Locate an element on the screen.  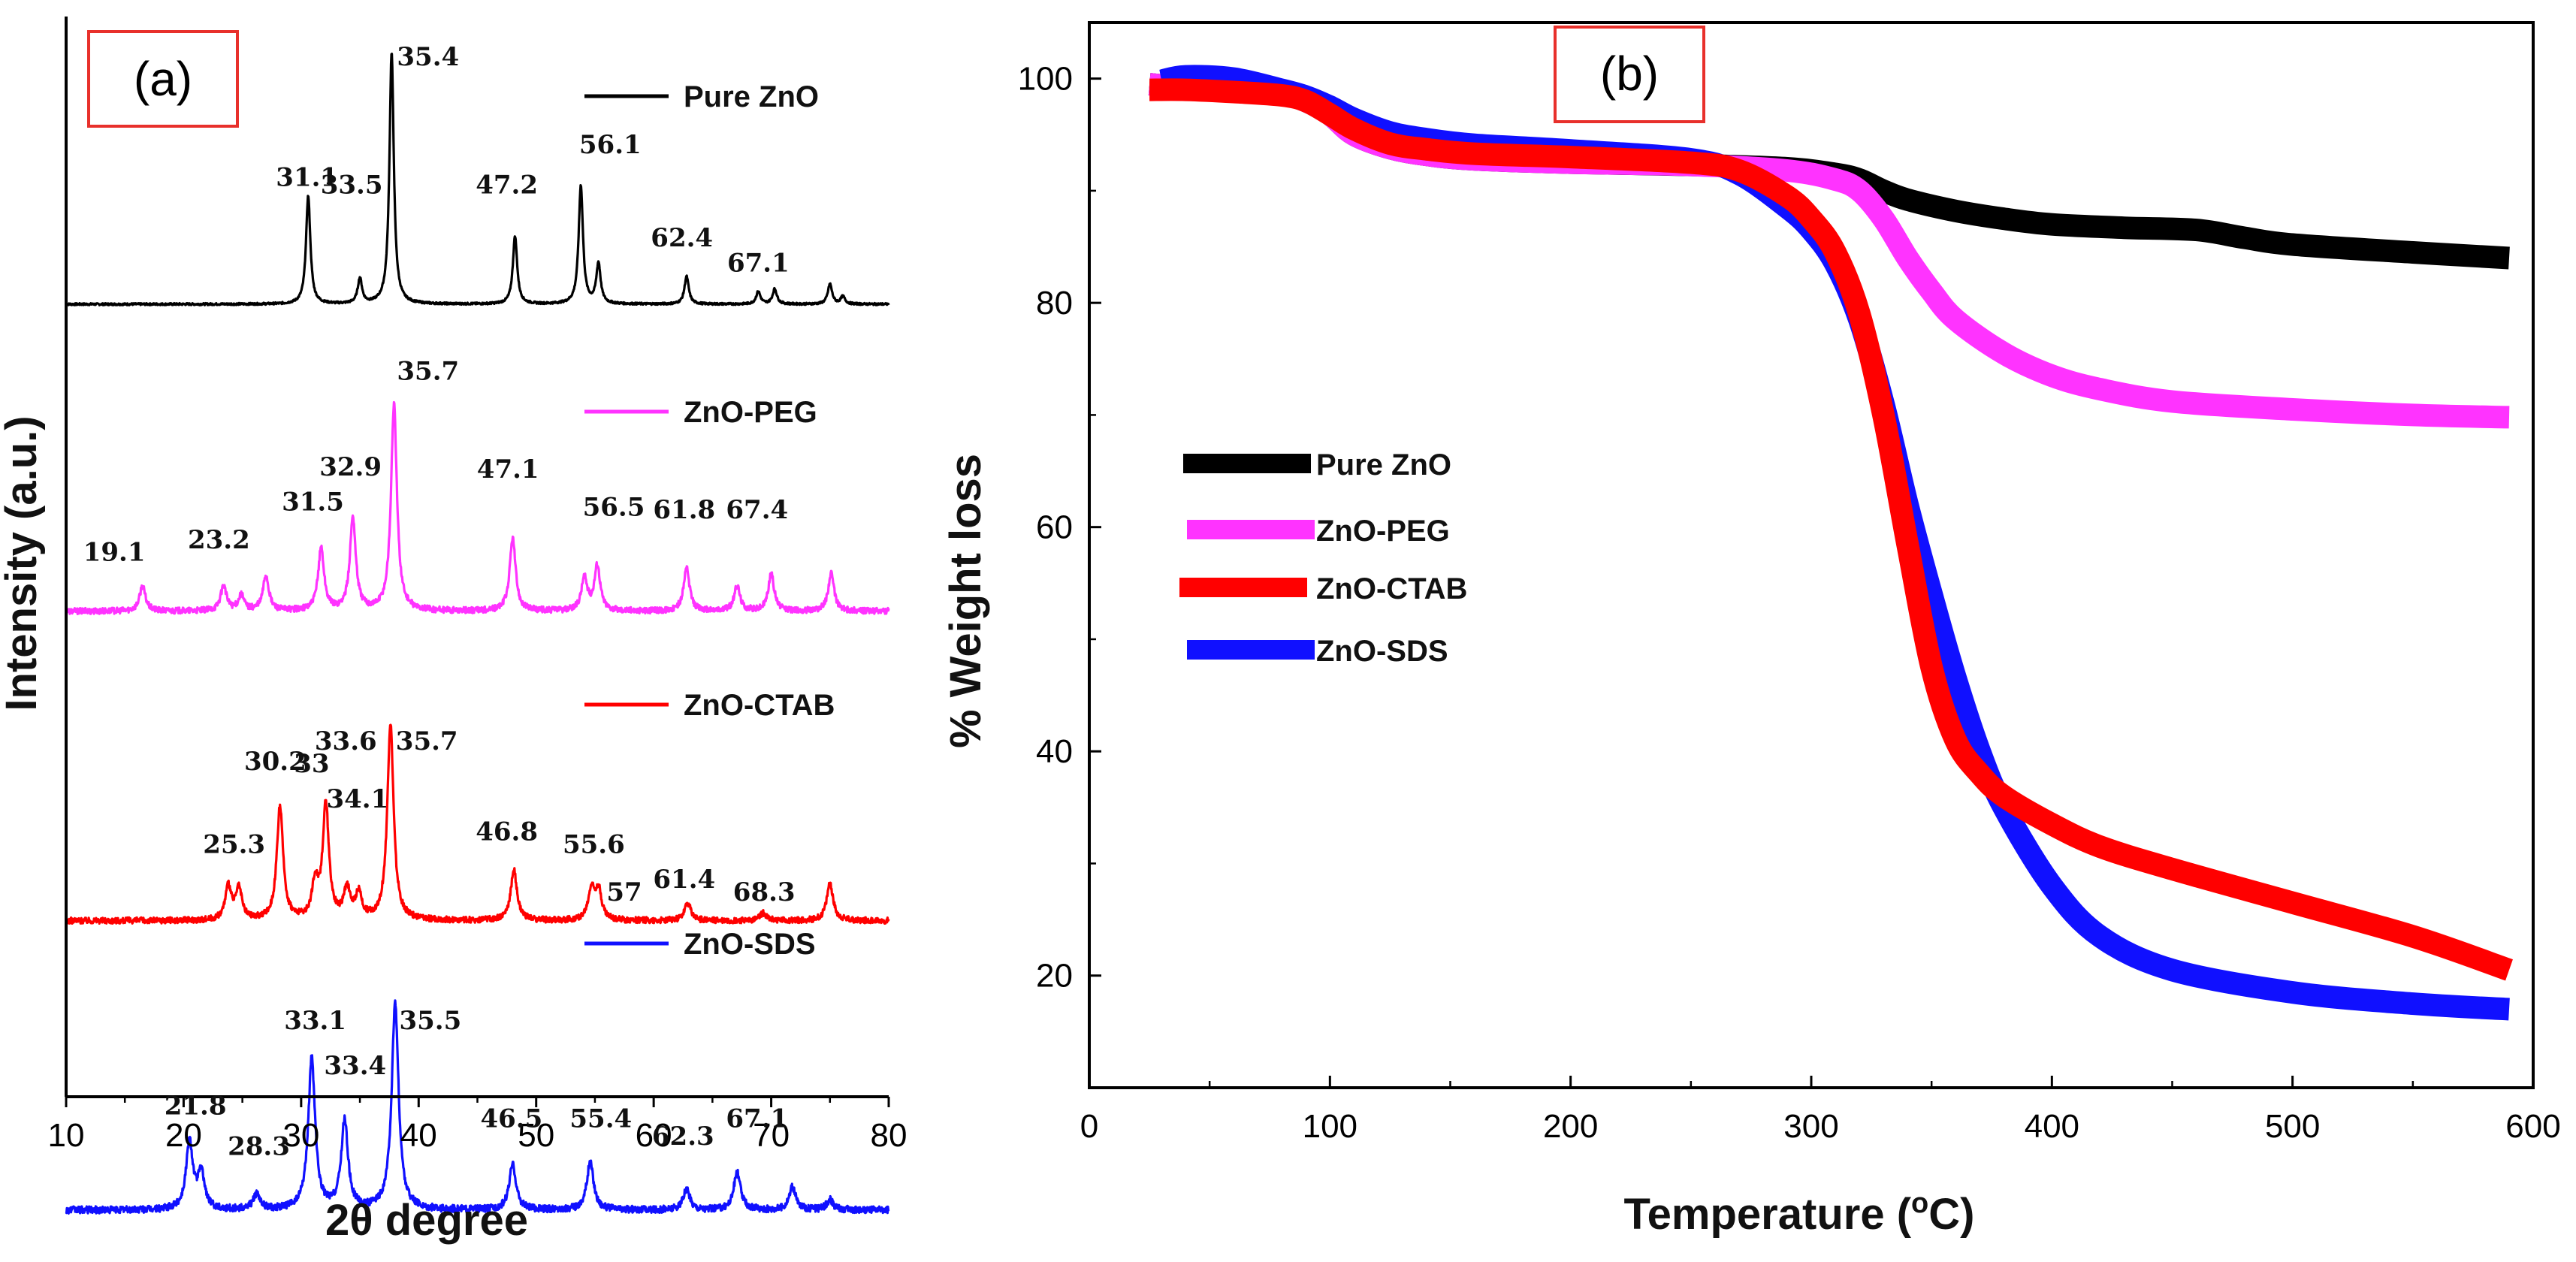
xrd-peak-label: 56.5 is located at coordinates (614, 507).